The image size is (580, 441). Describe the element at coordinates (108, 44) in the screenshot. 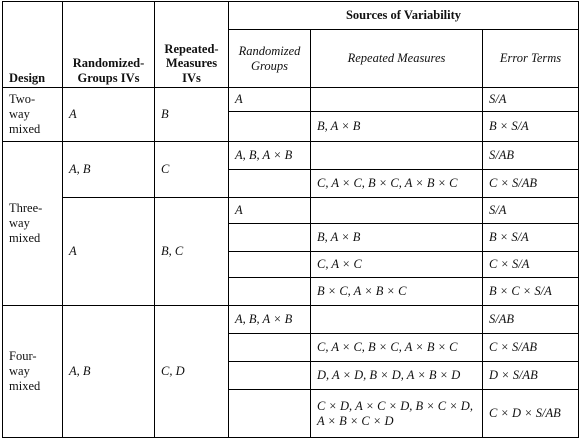

I see `rg-ivs-header: Randomized-Groups IVs` at that location.